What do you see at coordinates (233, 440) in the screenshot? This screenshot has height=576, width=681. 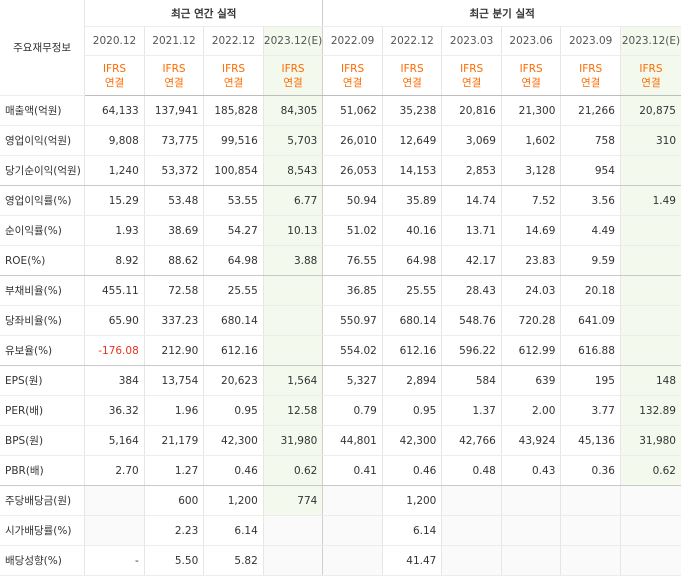 I see `value-cell: 42,300` at bounding box center [233, 440].